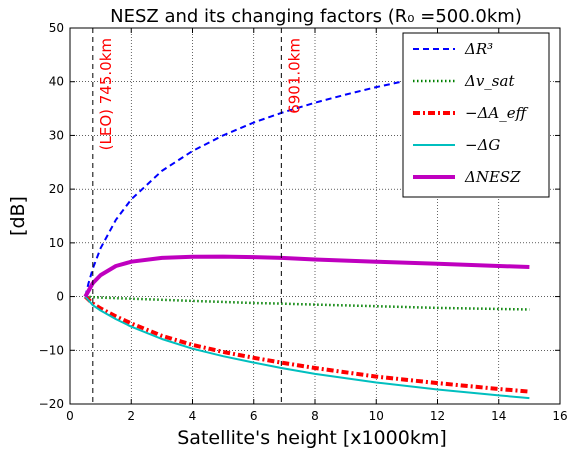  I want to click on y-tick-label: 20, so click(56, 189).